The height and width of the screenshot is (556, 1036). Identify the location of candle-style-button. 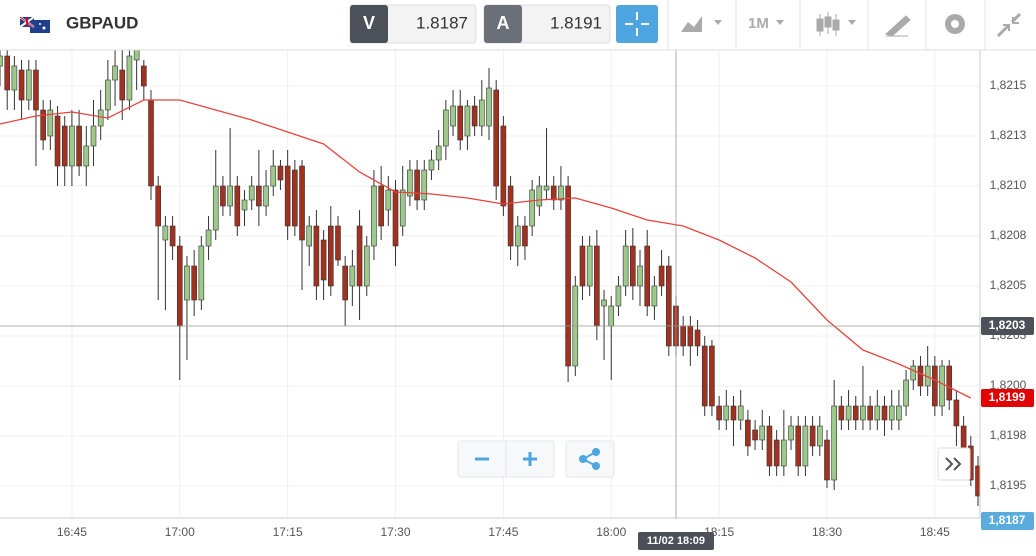
(836, 24).